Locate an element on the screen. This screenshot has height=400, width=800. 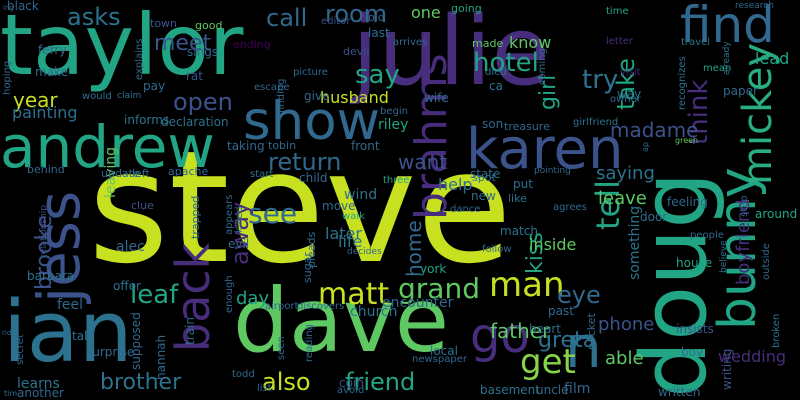
word-york: york is located at coordinates (433, 269).